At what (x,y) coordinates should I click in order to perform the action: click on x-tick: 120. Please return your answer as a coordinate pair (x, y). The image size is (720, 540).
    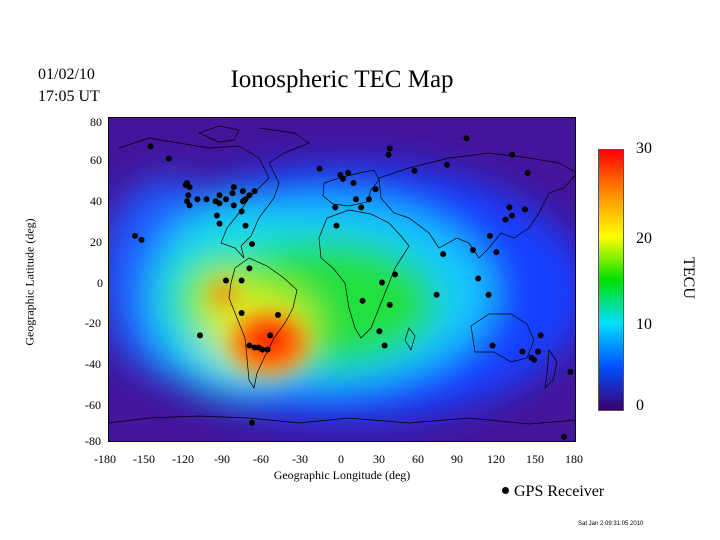
    Looking at the image, I should click on (496, 459).